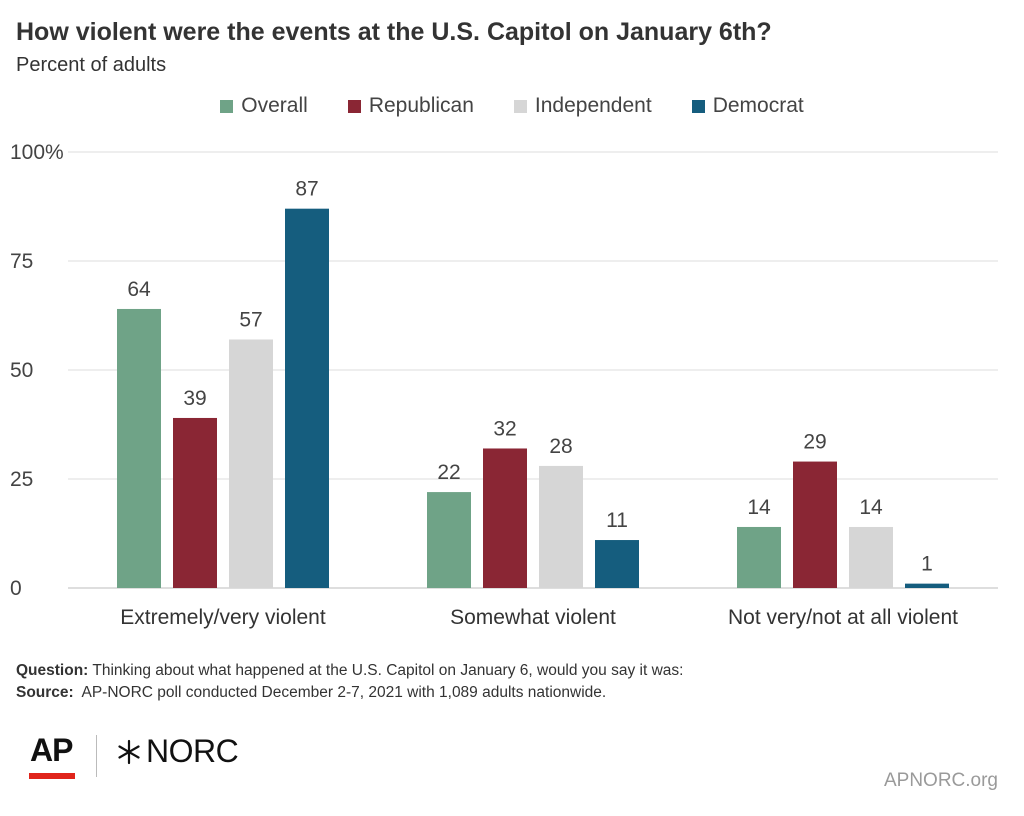 Image resolution: width=1024 pixels, height=816 pixels. What do you see at coordinates (45, 692) in the screenshot?
I see `source-label: Source:` at bounding box center [45, 692].